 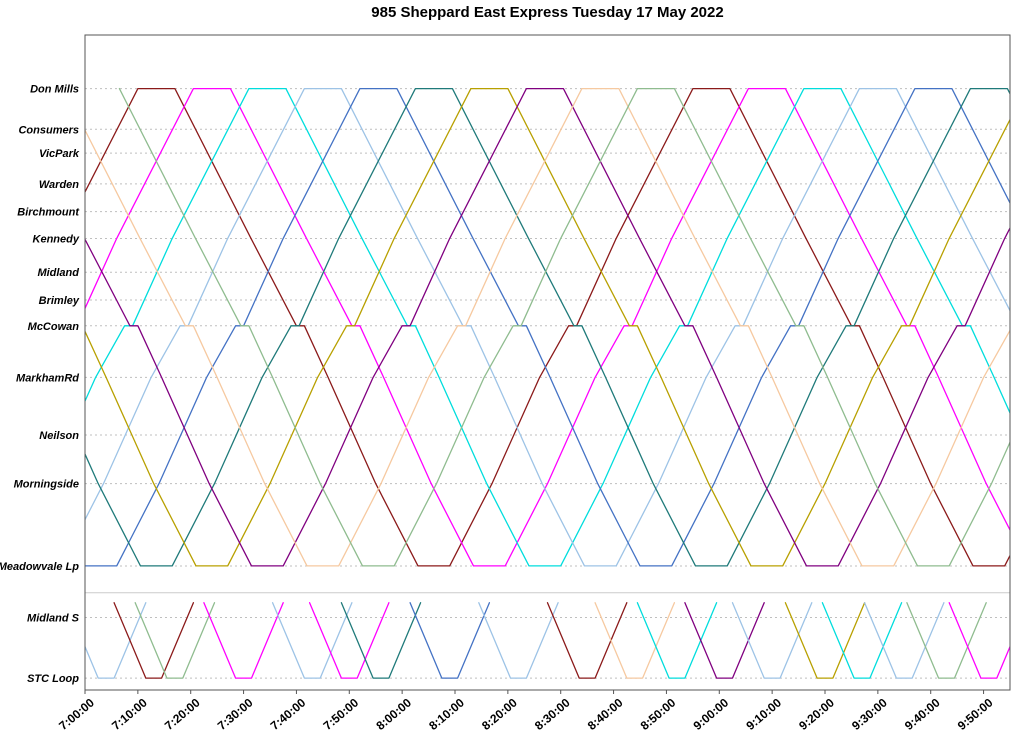 What do you see at coordinates (54, 90) in the screenshot?
I see `station-label: Don Mills` at bounding box center [54, 90].